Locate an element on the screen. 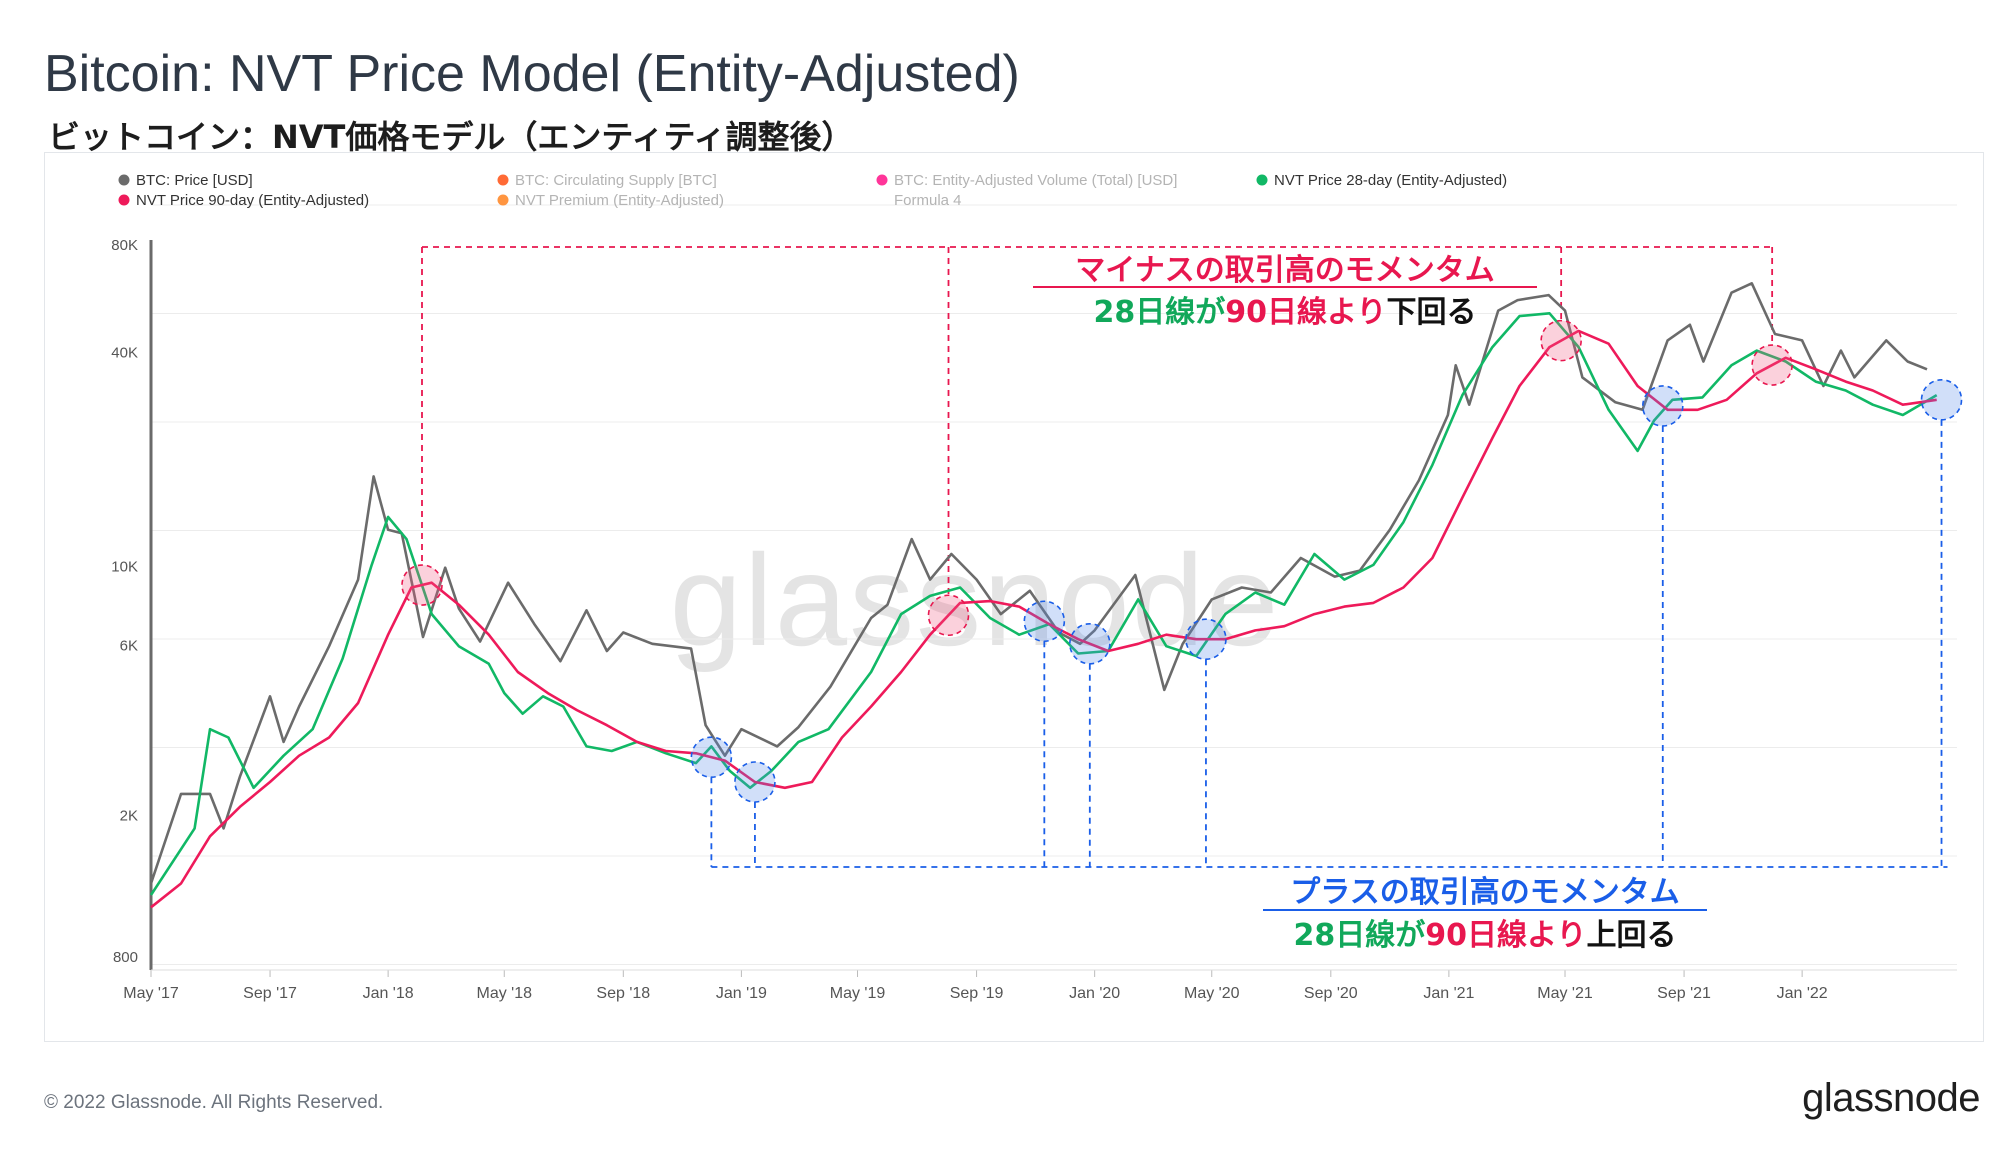  pos-90day-label: 90日線より is located at coordinates (1505, 935).